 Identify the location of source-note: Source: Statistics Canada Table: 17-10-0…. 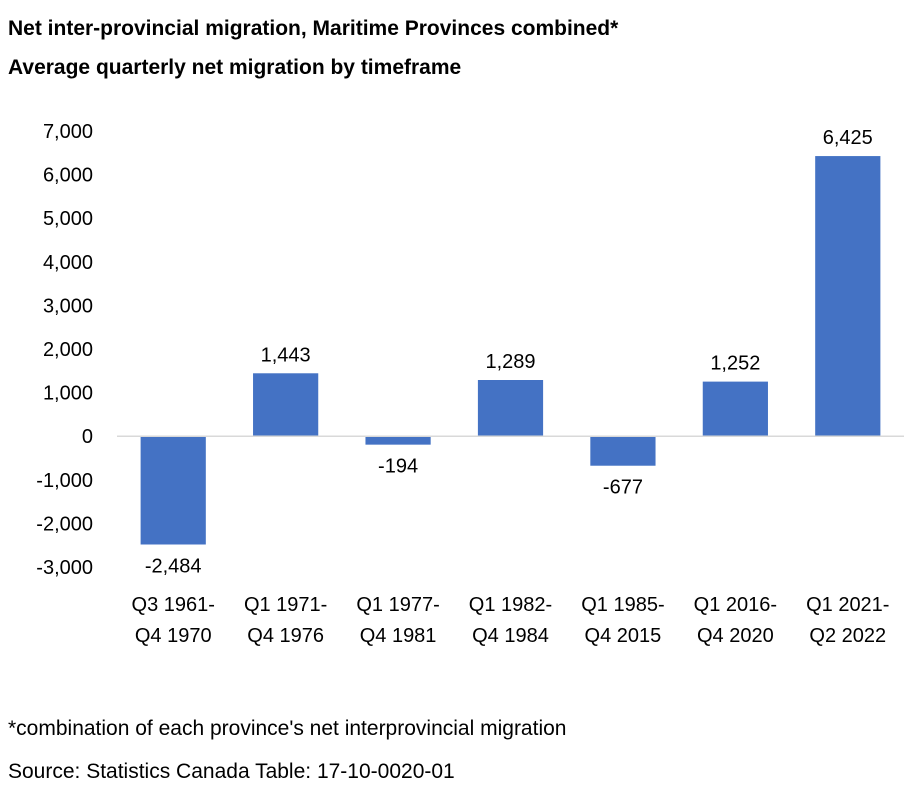
(231, 771).